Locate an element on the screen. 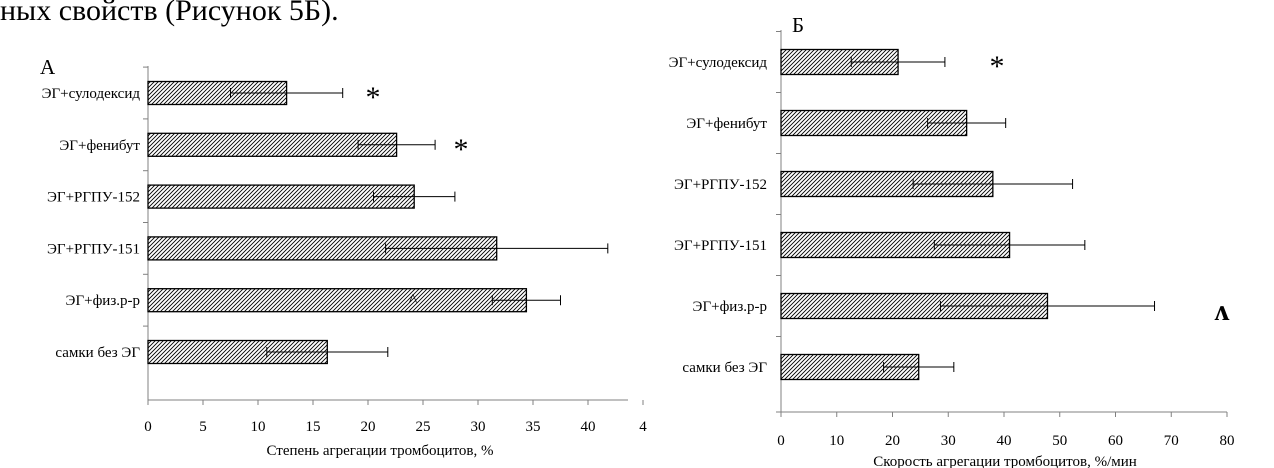  x-tick-label: 70 is located at coordinates (1171, 441).